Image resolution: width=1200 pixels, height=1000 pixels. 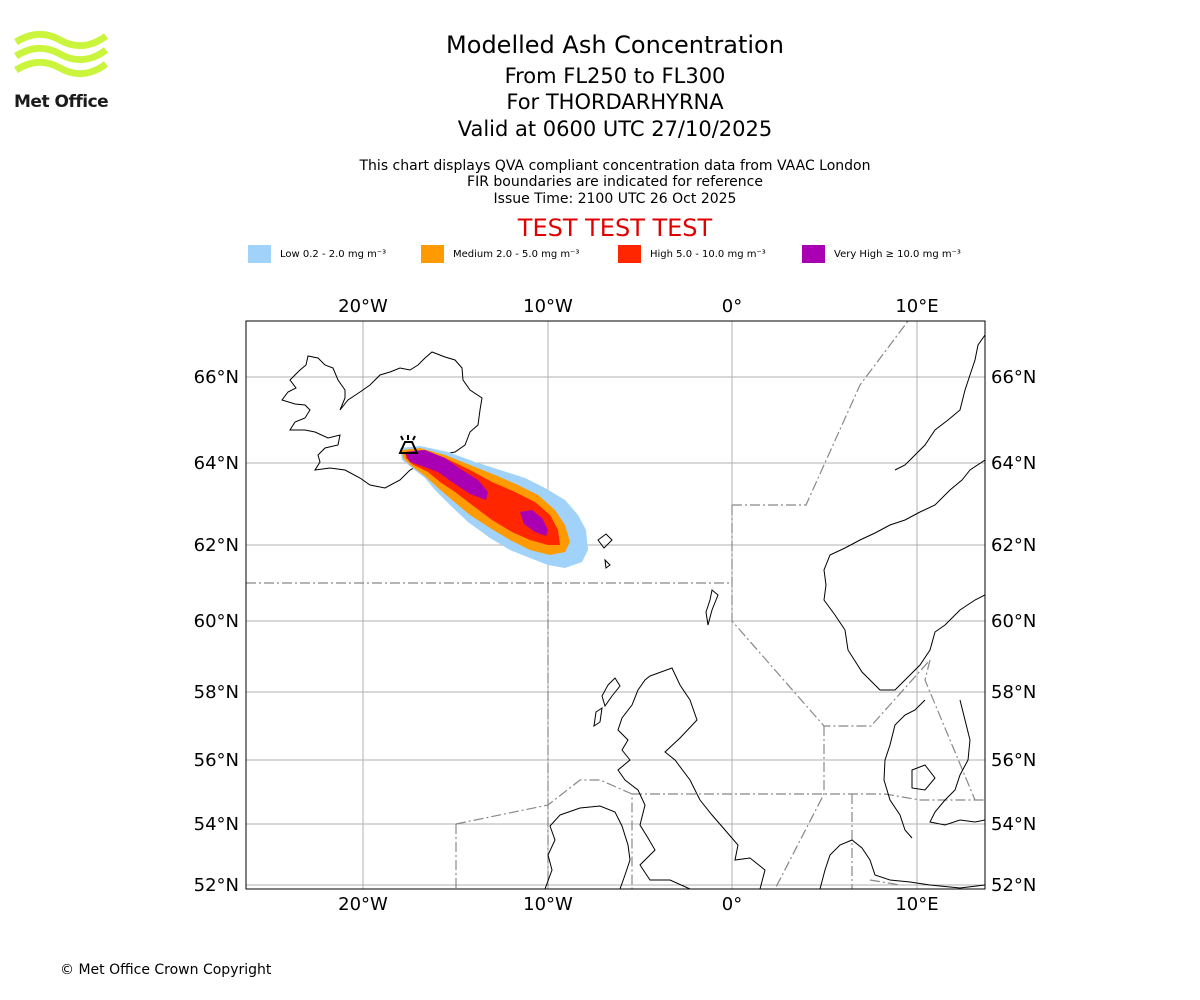 I want to click on ireland-coastline, so click(x=587, y=847).